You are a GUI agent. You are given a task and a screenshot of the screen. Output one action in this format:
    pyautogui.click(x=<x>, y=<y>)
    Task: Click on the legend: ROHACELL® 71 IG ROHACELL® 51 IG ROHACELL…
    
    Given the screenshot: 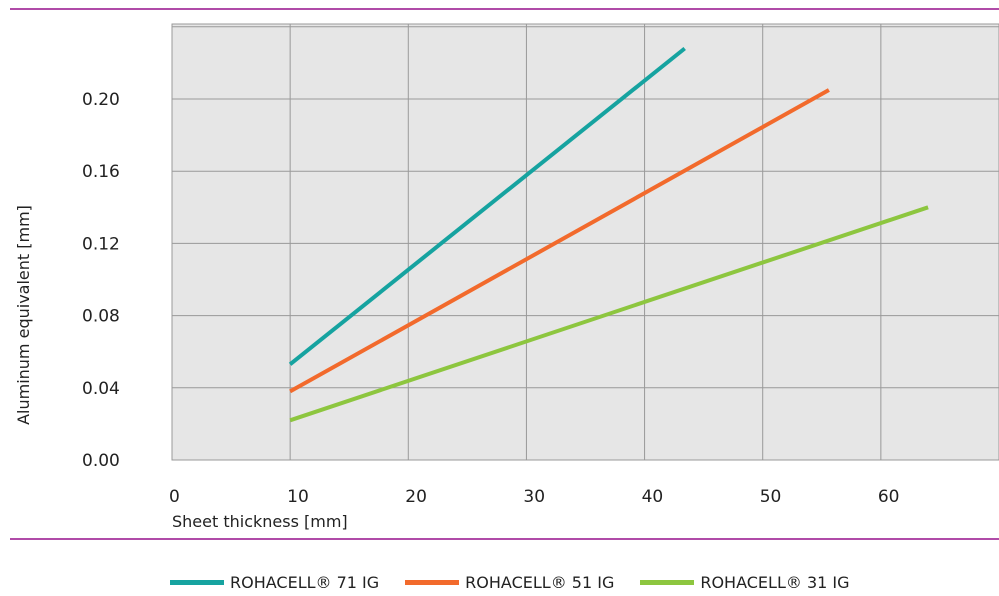 What is the action you would take?
    pyautogui.click(x=523, y=582)
    